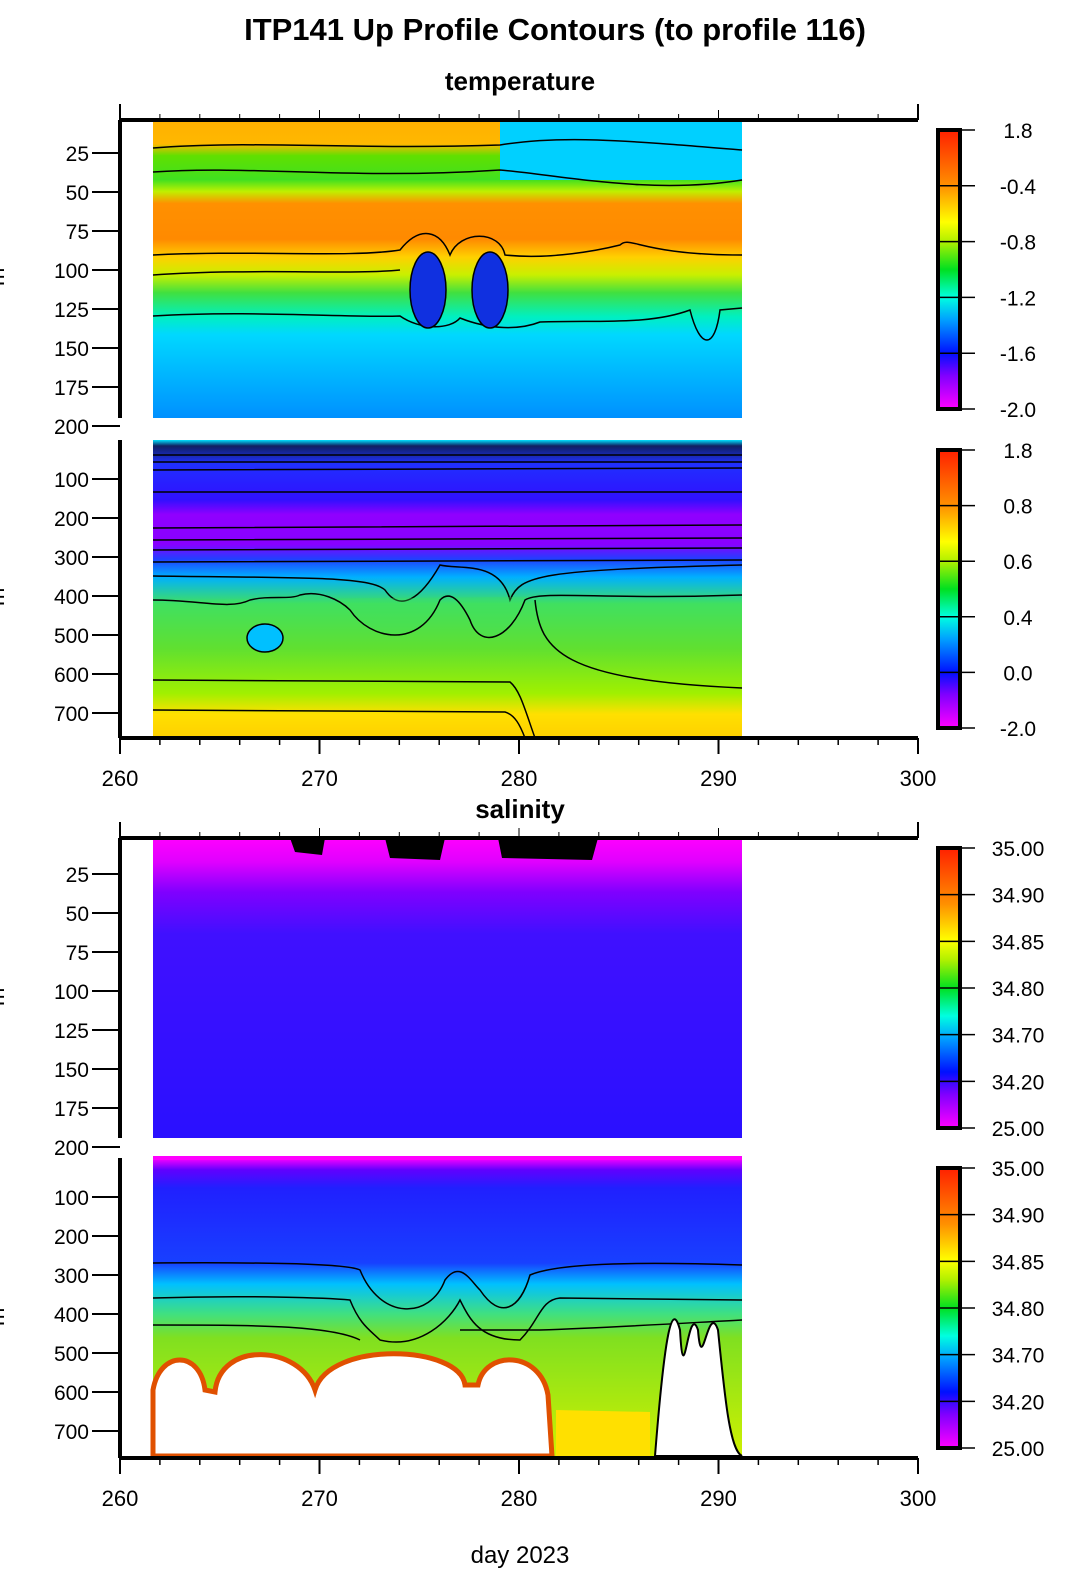 The height and width of the screenshot is (1570, 1070). Describe the element at coordinates (1018, 243) in the screenshot. I see `colorbar-tick-label: -0.8` at that location.